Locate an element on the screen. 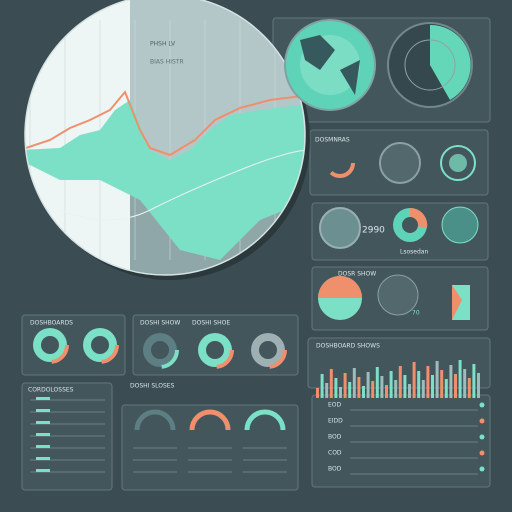 The image size is (512, 512). panel-title: DOSHI SHOE is located at coordinates (211, 323).